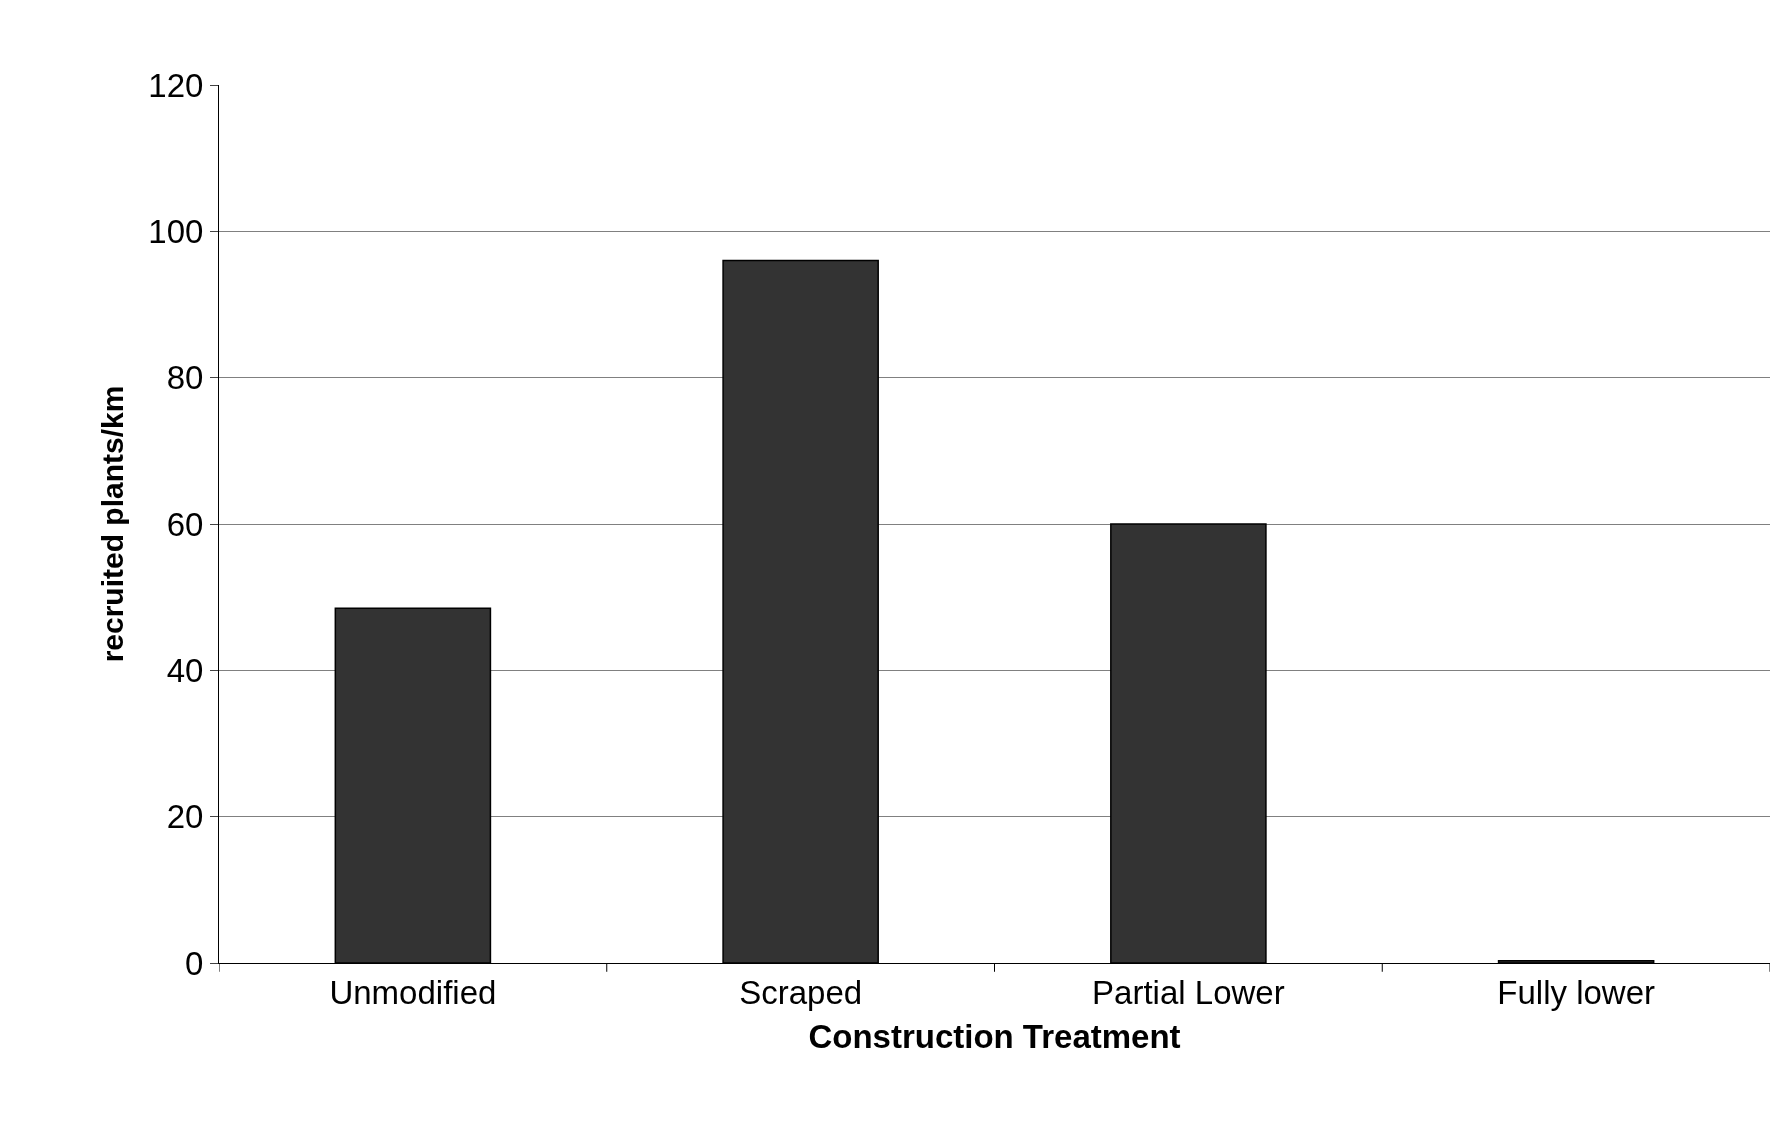  What do you see at coordinates (176, 85) in the screenshot?
I see `y-tick-label: 120` at bounding box center [176, 85].